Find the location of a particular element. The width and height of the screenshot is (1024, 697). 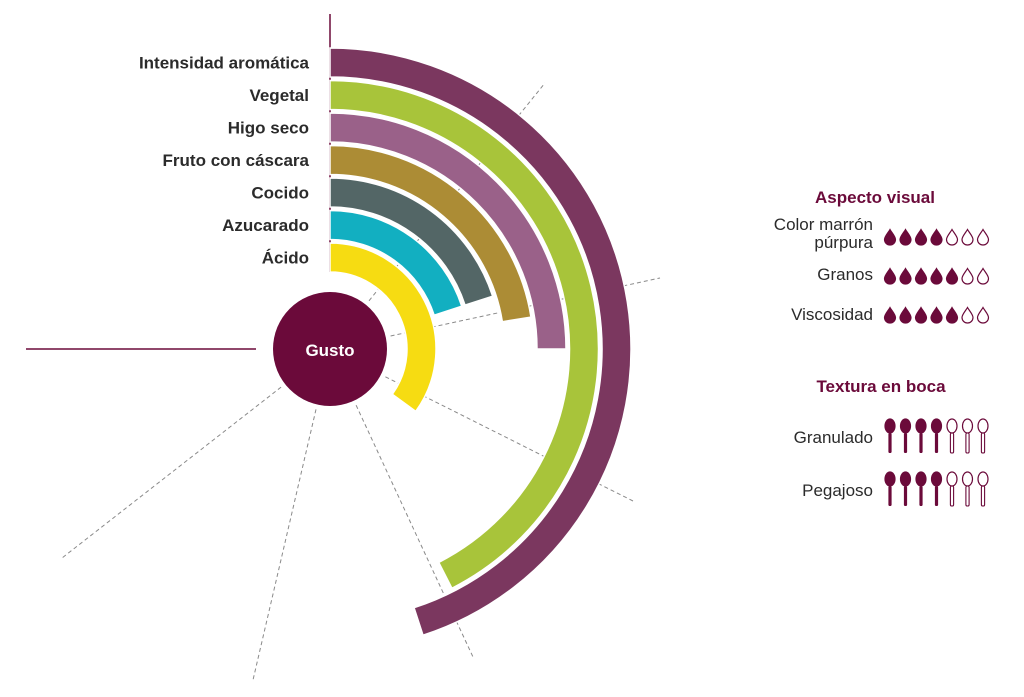

flavor-label-vegetal: Vegetal is located at coordinates (279, 95).